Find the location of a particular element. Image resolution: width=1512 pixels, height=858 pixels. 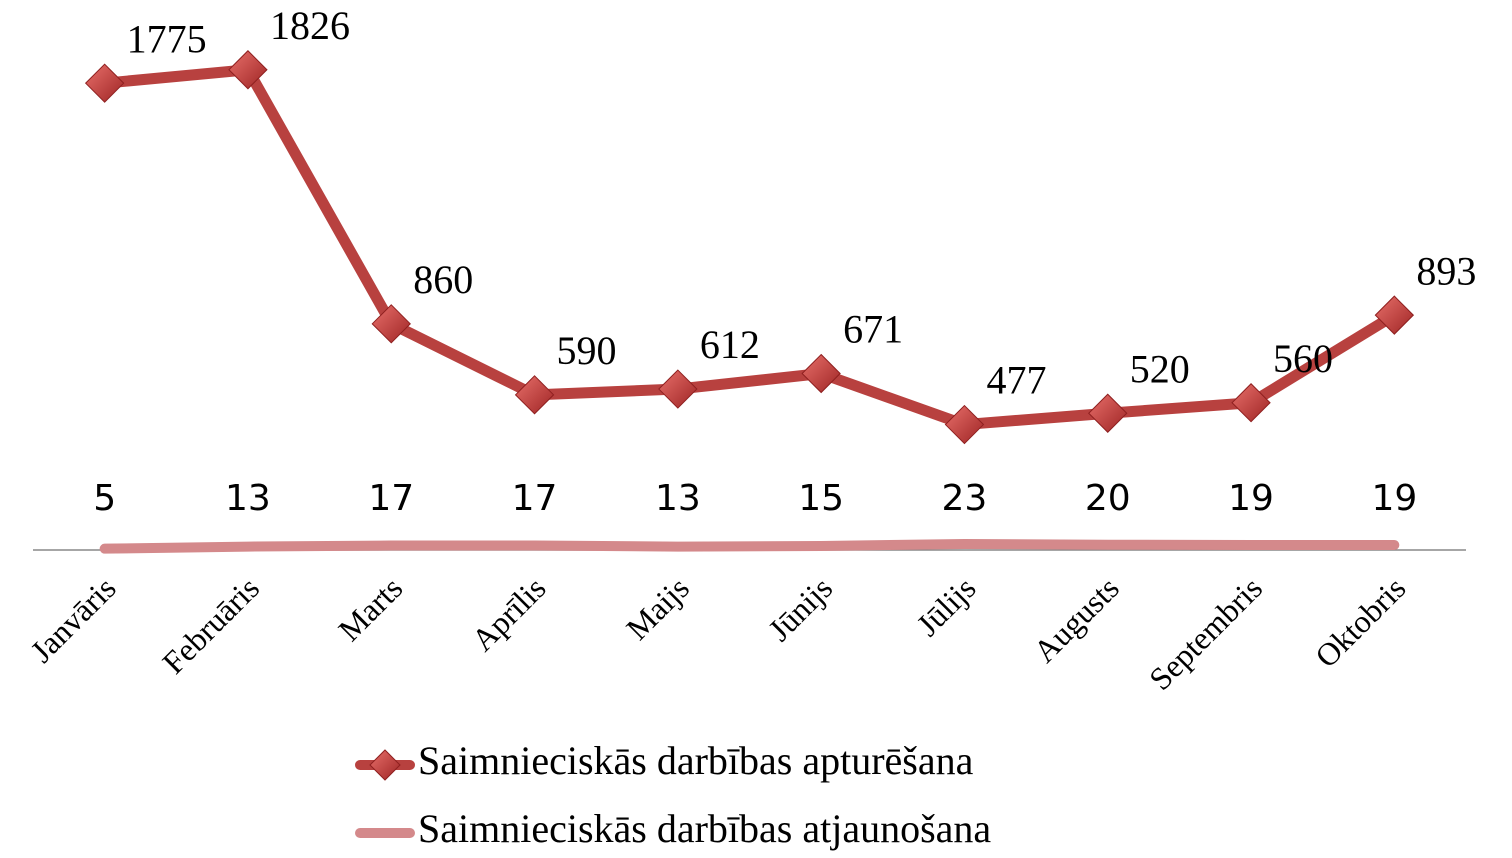

x-tick-label: Janvāris is located at coordinates (73, 620).